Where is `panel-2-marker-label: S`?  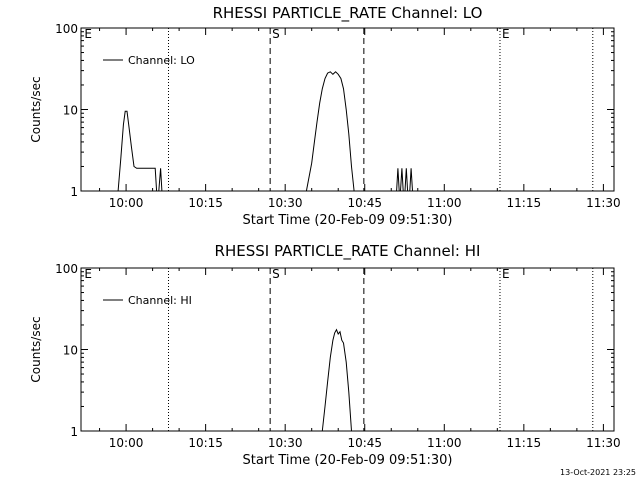 panel-2-marker-label: S is located at coordinates (276, 274).